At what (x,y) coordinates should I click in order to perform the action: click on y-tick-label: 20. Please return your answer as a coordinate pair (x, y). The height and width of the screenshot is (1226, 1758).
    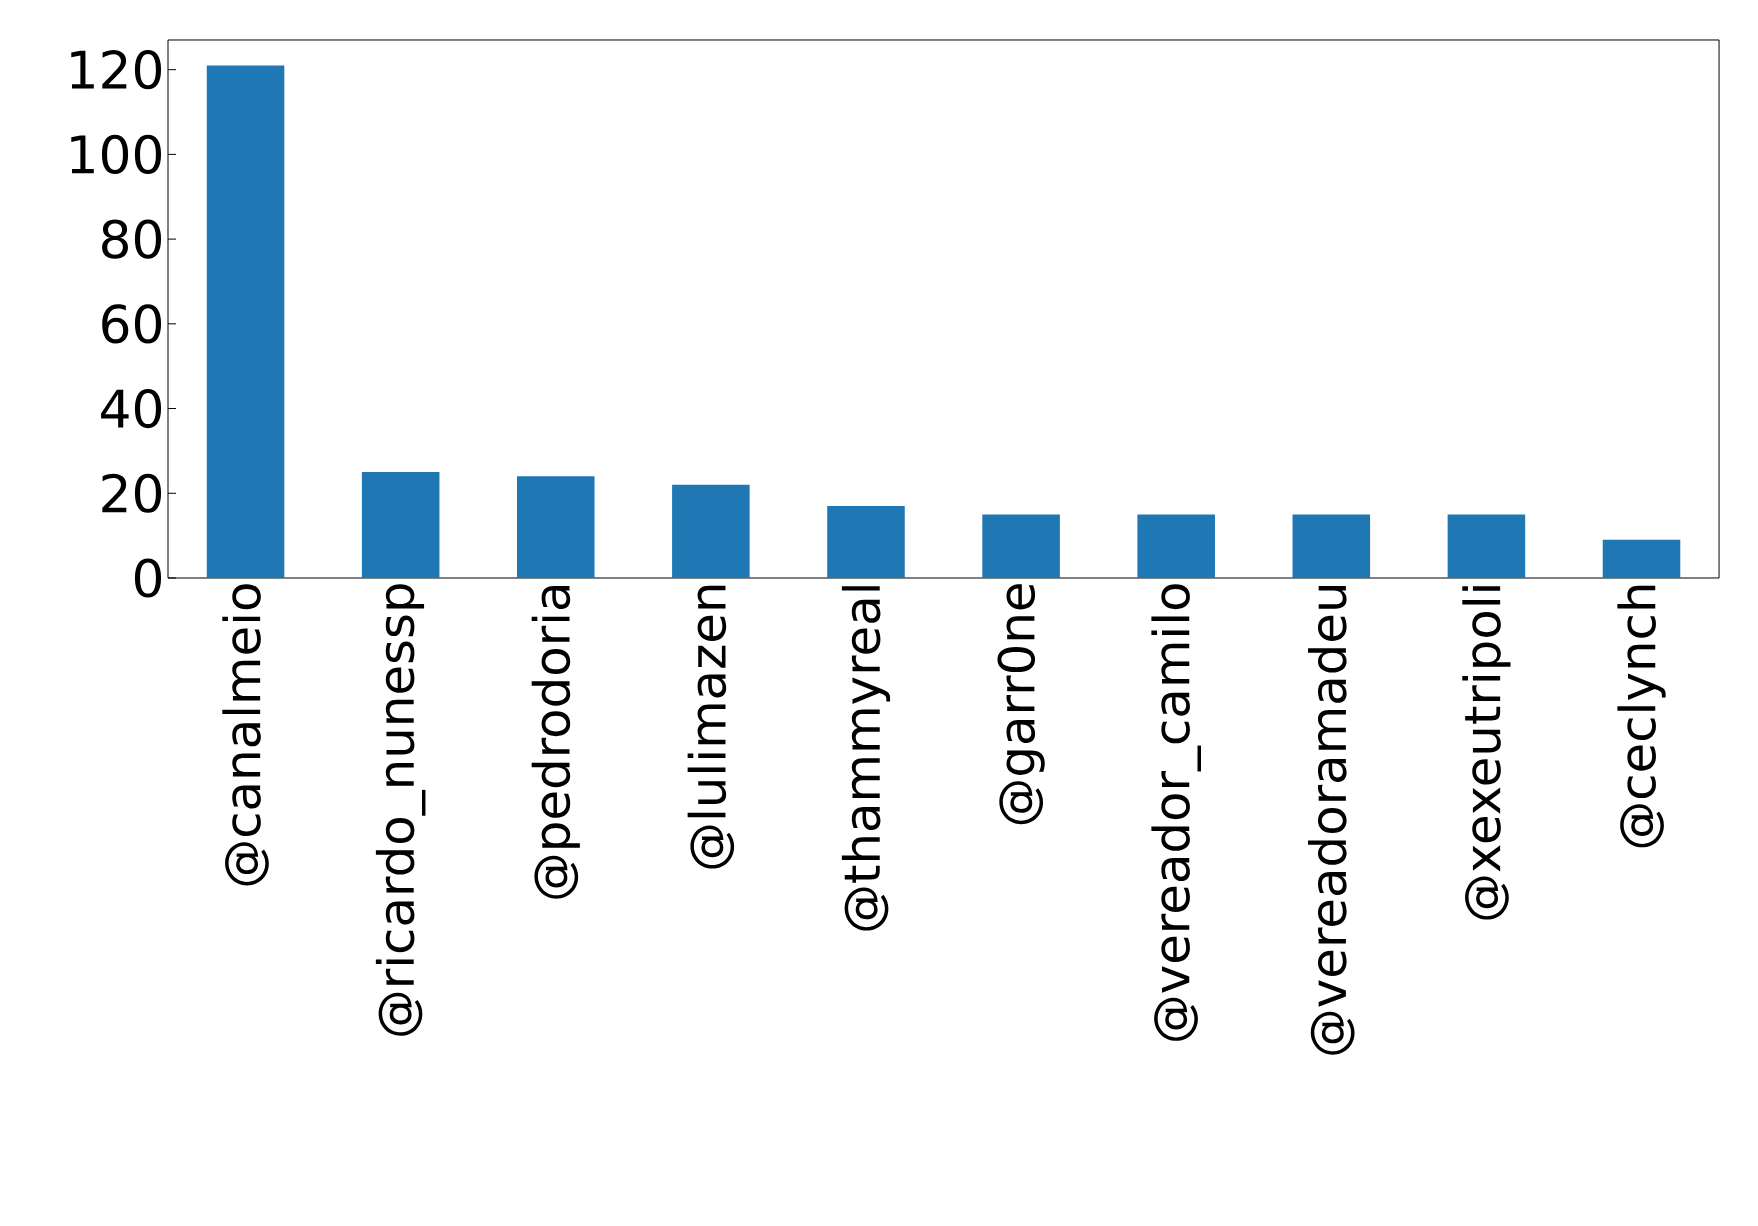
    Looking at the image, I should click on (132, 493).